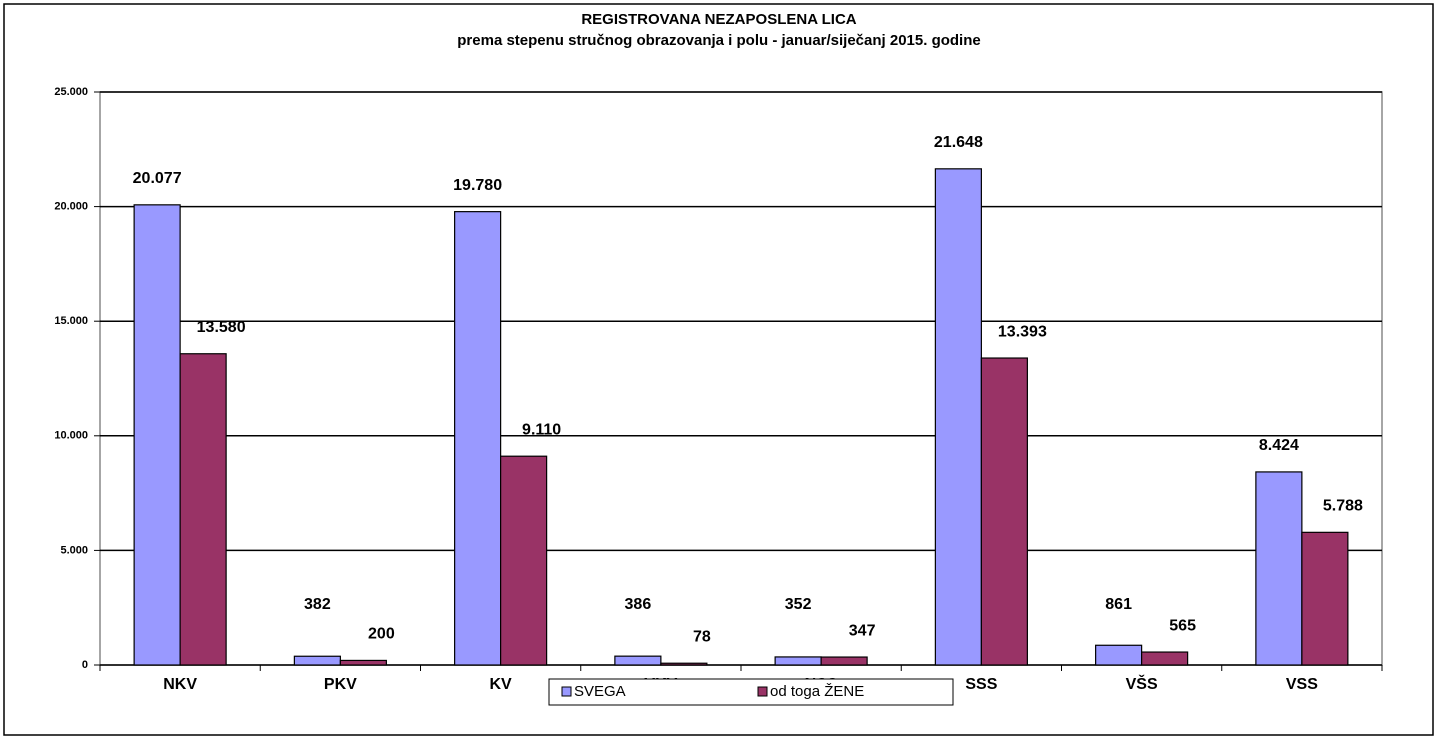 This screenshot has height=739, width=1439. What do you see at coordinates (981, 684) in the screenshot?
I see `x-tick-label: SSS` at bounding box center [981, 684].